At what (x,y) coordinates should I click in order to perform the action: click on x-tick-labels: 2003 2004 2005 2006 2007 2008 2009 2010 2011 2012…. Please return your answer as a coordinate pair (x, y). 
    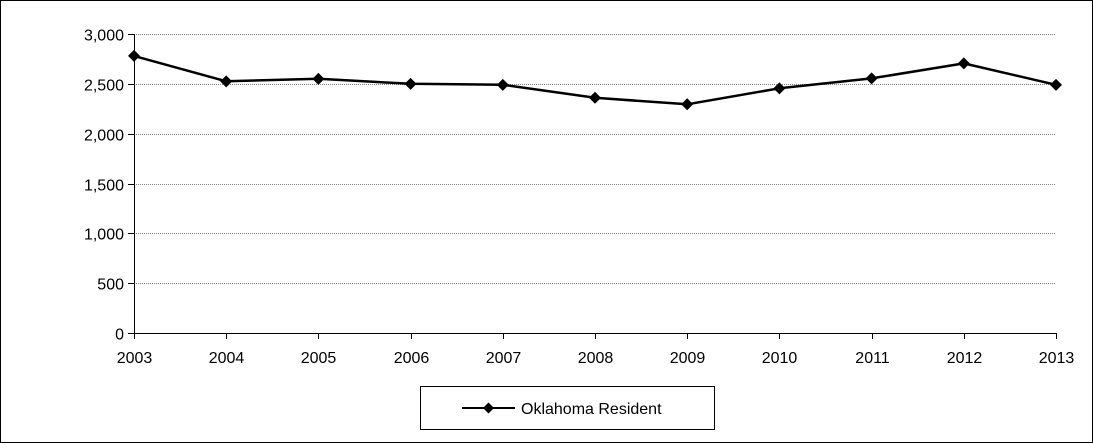
    Looking at the image, I should click on (596, 358).